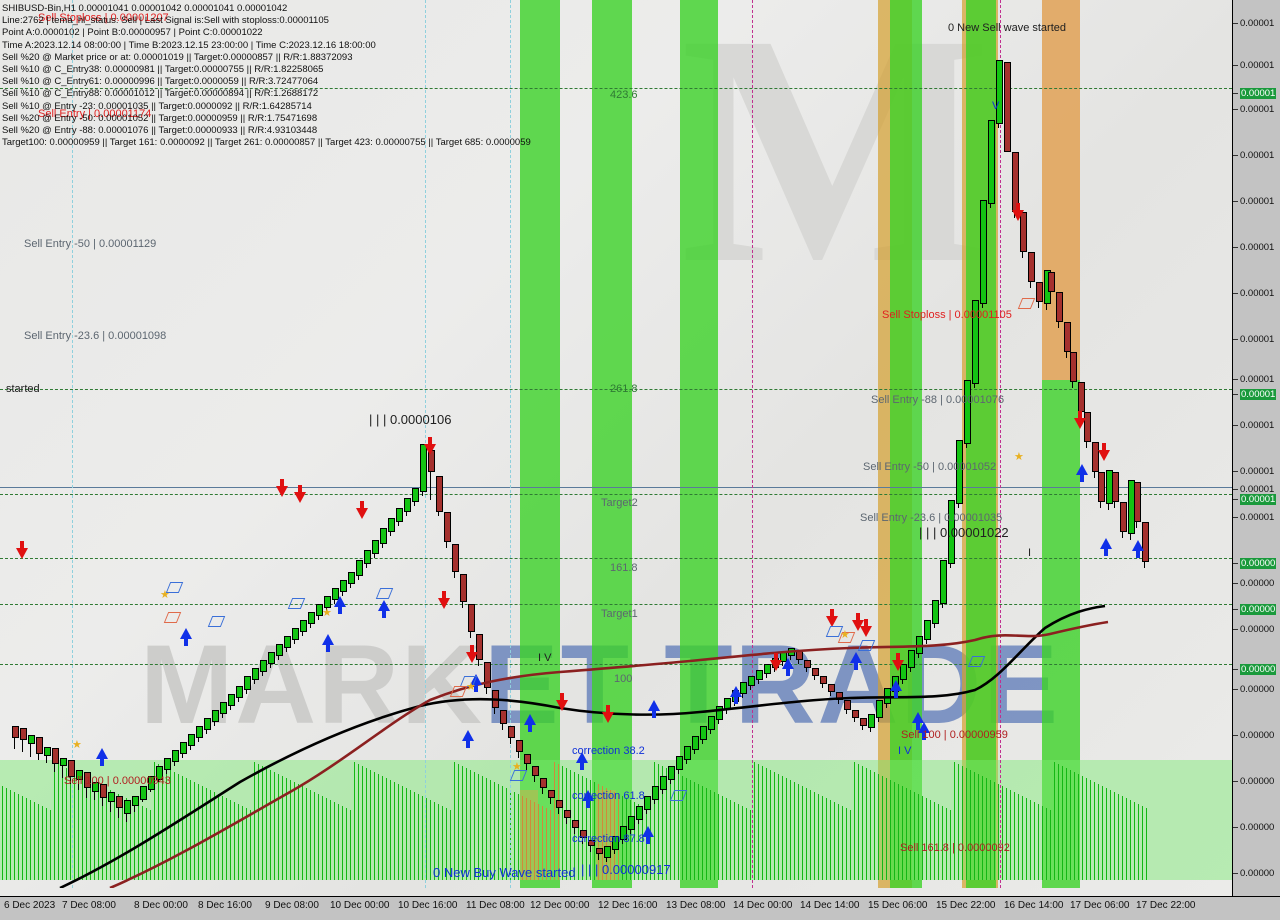 The width and height of the screenshot is (1280, 920). What do you see at coordinates (510, 444) in the screenshot?
I see `time-separator` at bounding box center [510, 444].